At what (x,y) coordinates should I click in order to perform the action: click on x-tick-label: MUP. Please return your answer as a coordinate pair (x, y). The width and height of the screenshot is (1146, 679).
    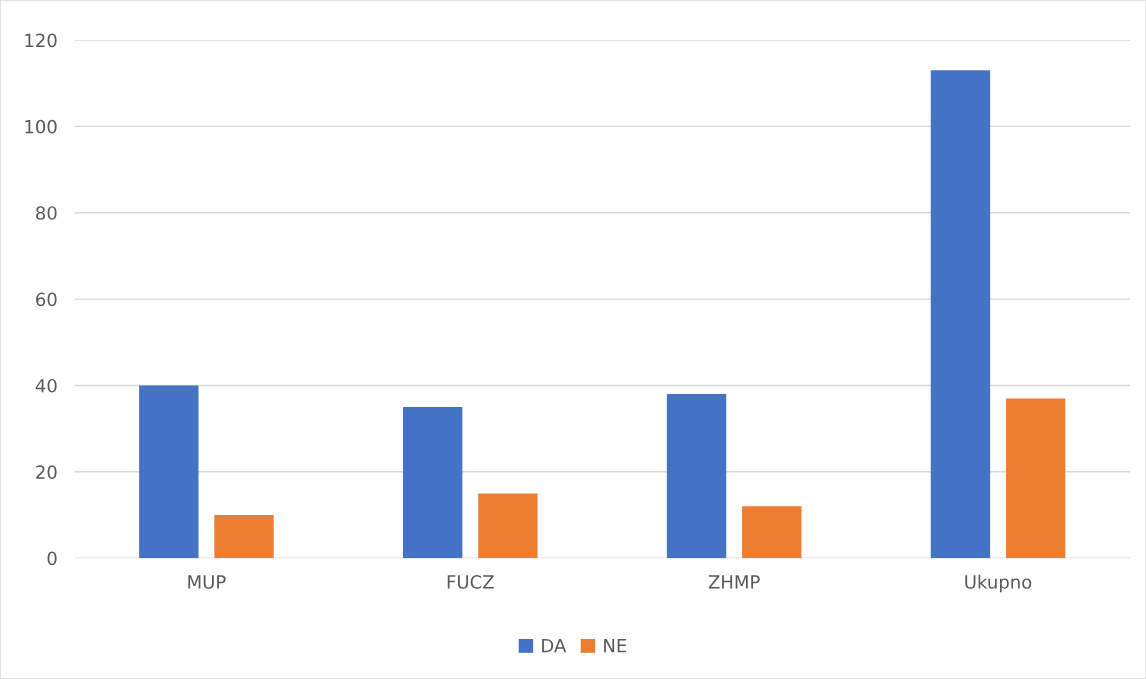
    Looking at the image, I should click on (207, 582).